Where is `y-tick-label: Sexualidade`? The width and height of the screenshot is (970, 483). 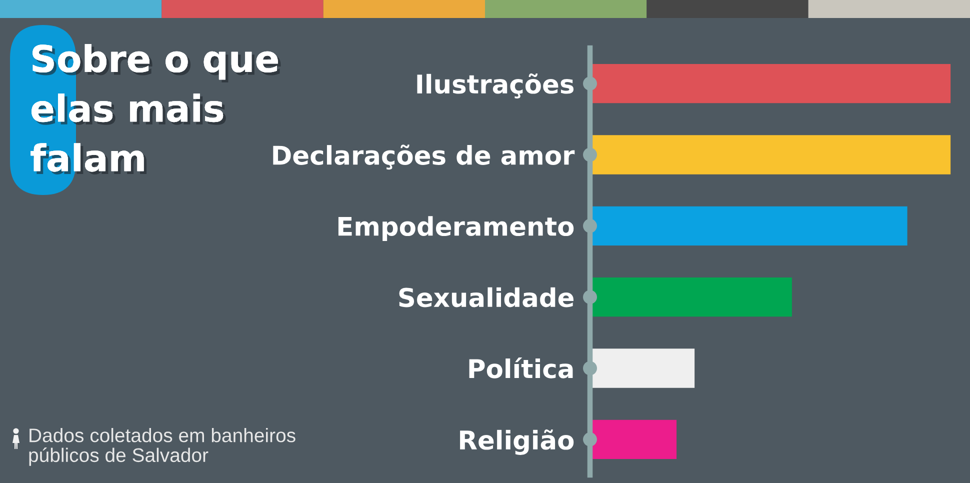 y-tick-label: Sexualidade is located at coordinates (486, 297).